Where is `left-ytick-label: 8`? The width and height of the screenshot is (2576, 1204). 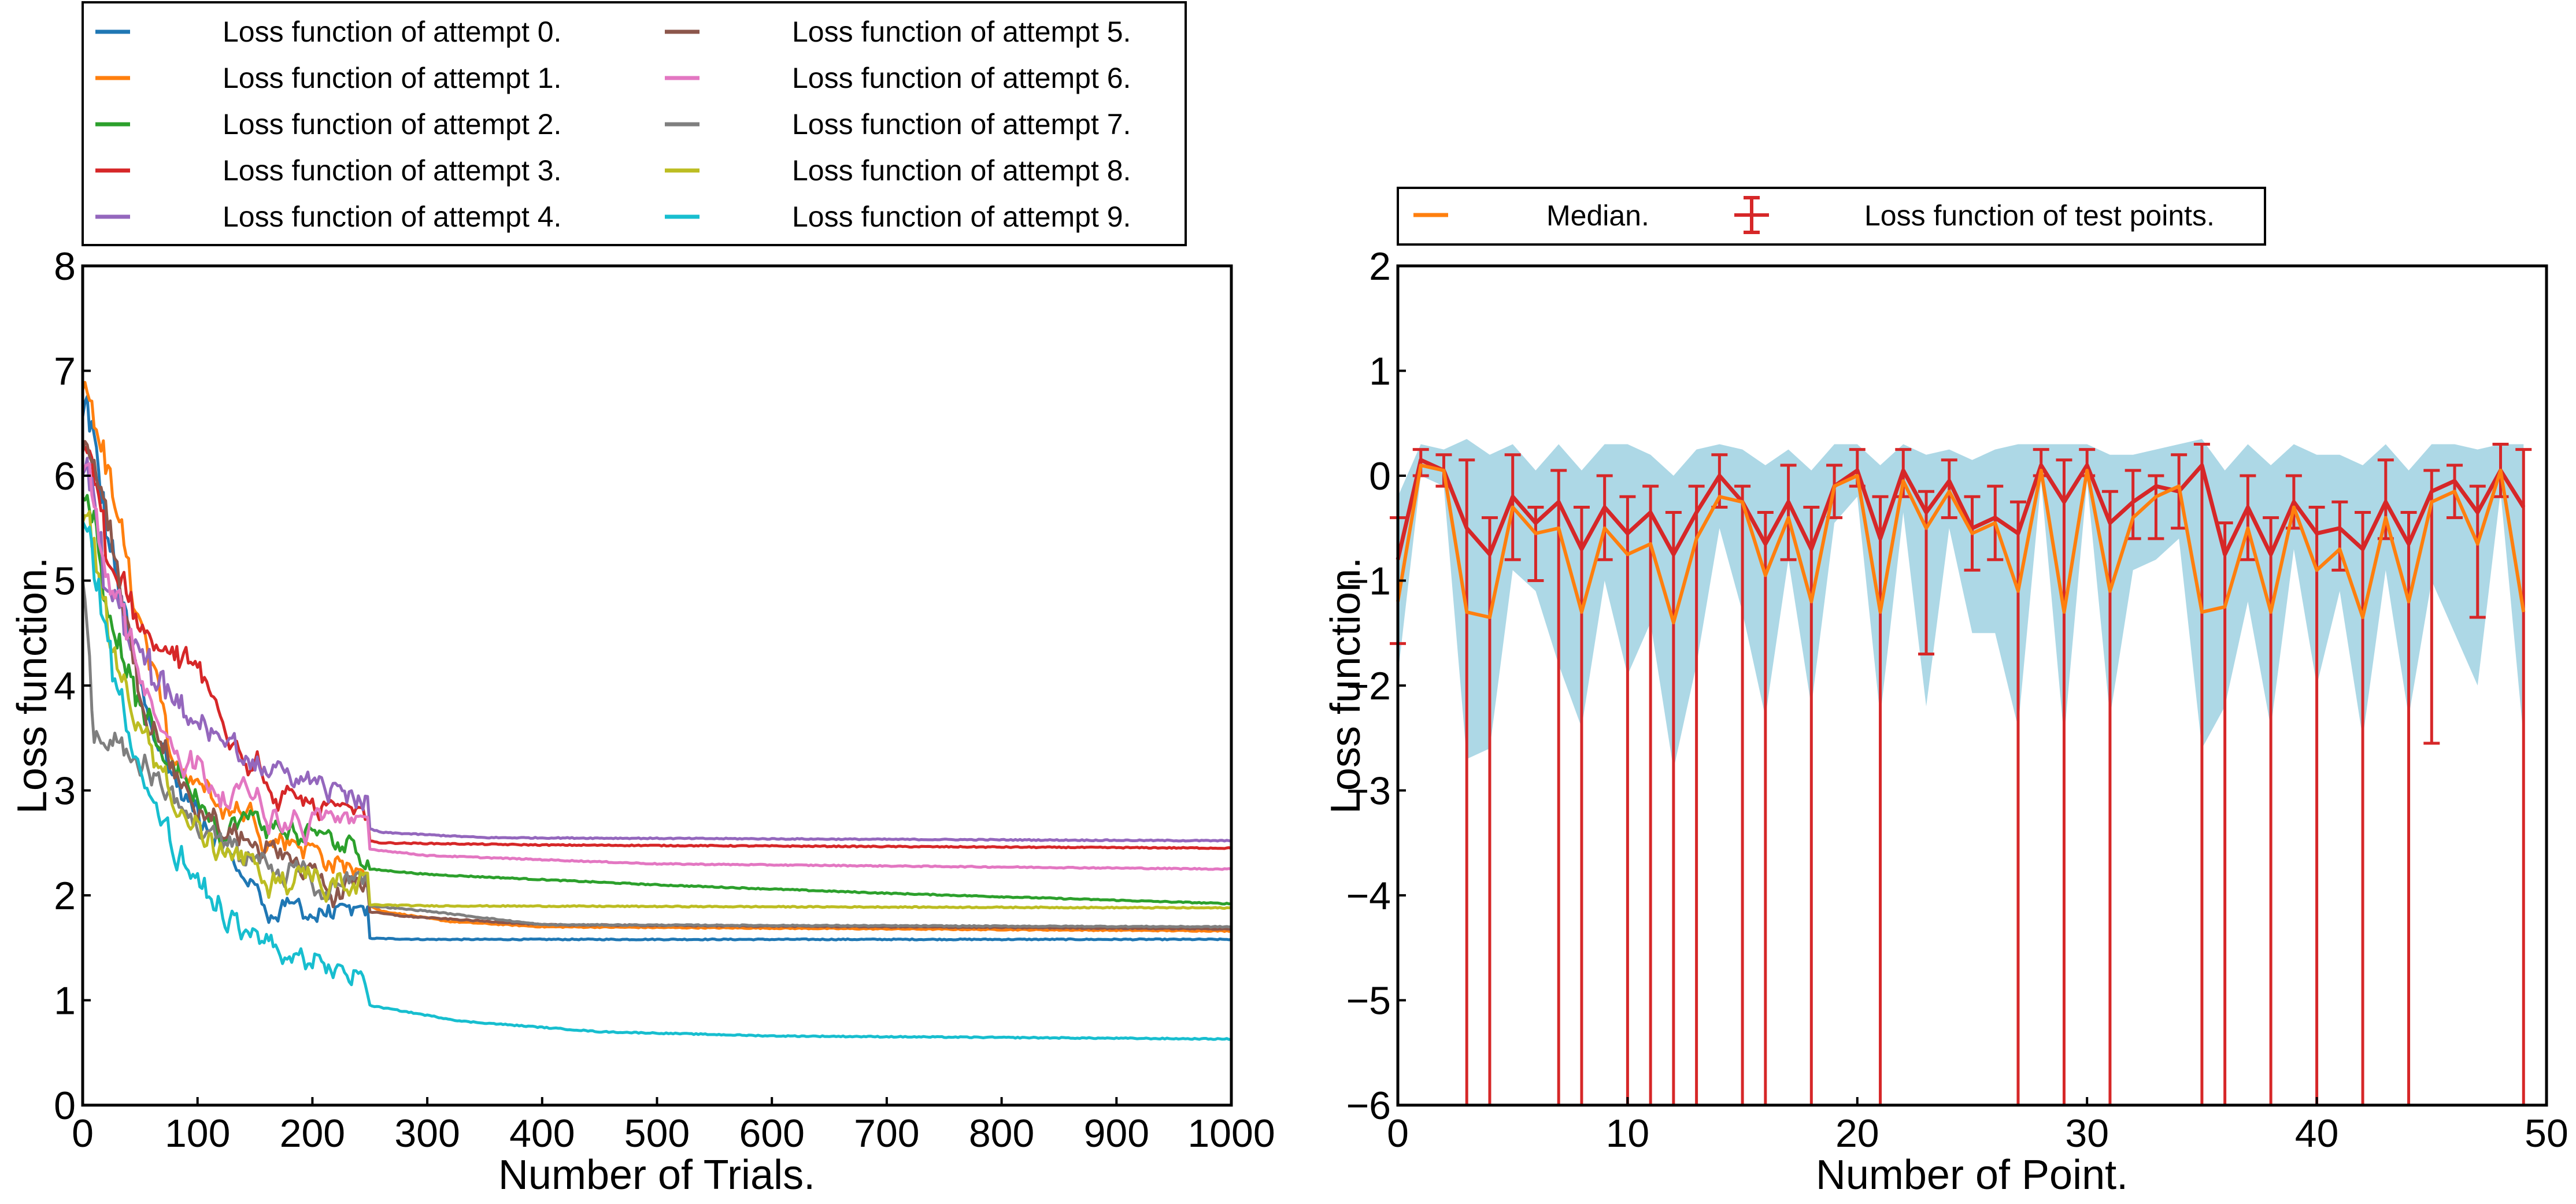 left-ytick-label: 8 is located at coordinates (65, 266).